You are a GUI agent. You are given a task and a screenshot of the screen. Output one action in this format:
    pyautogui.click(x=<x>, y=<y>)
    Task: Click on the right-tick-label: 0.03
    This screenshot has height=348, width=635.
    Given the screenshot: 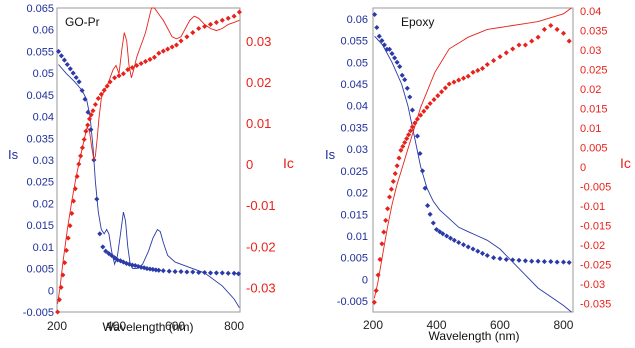 What is the action you would take?
    pyautogui.click(x=258, y=41)
    